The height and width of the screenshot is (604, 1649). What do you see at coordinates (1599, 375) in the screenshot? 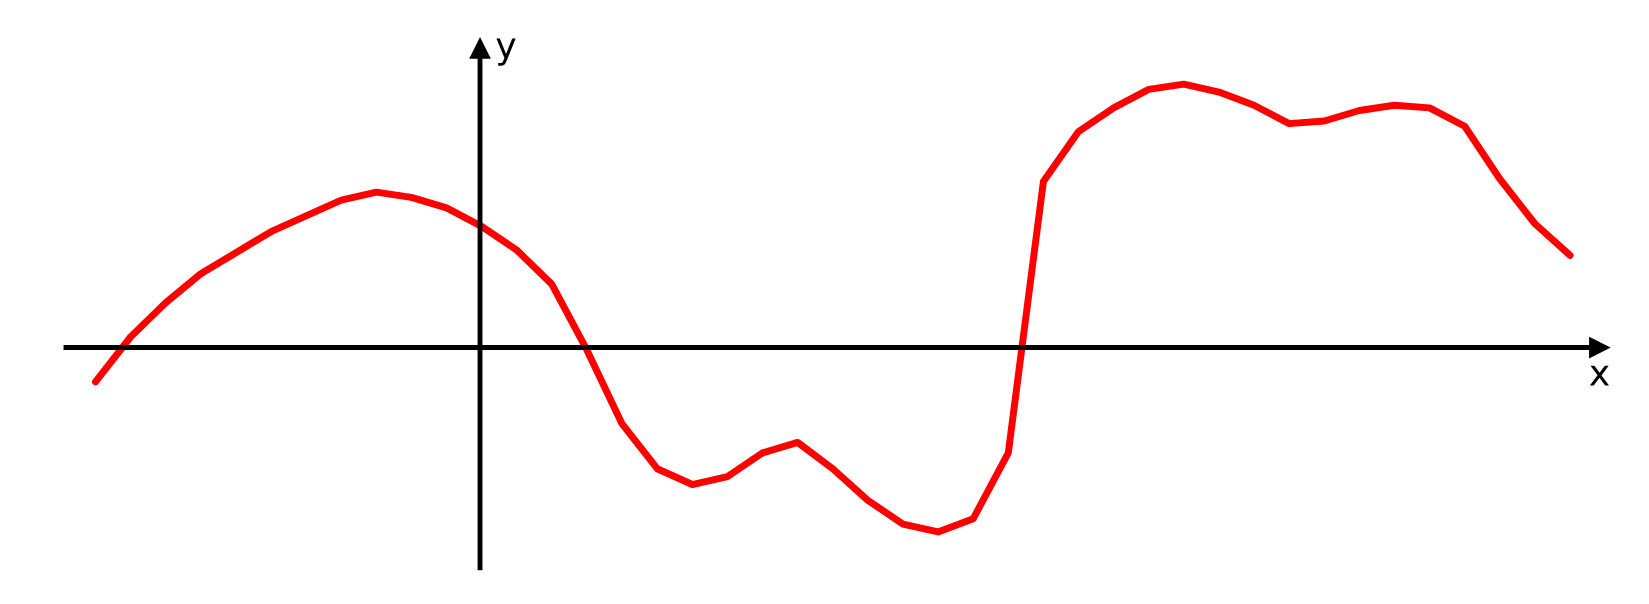
I see `x-axis-title: x` at bounding box center [1599, 375].